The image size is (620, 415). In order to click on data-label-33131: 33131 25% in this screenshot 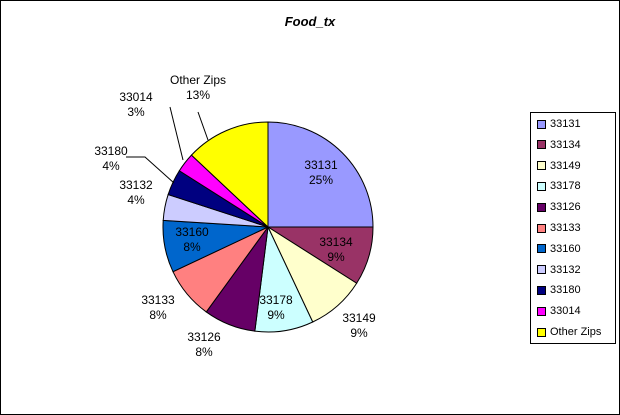, I will do `click(321, 172)`.